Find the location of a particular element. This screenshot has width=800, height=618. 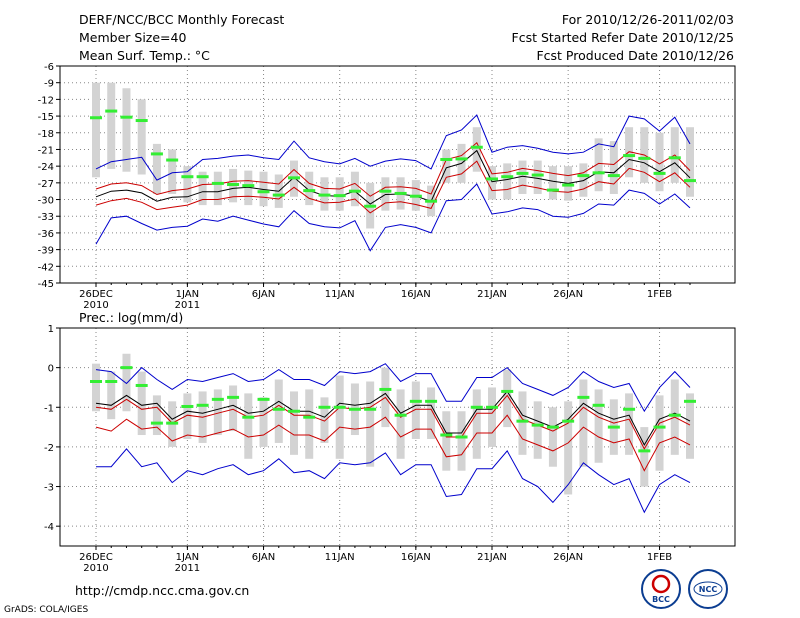

y-tick-label: -45 is located at coordinates (46, 284).